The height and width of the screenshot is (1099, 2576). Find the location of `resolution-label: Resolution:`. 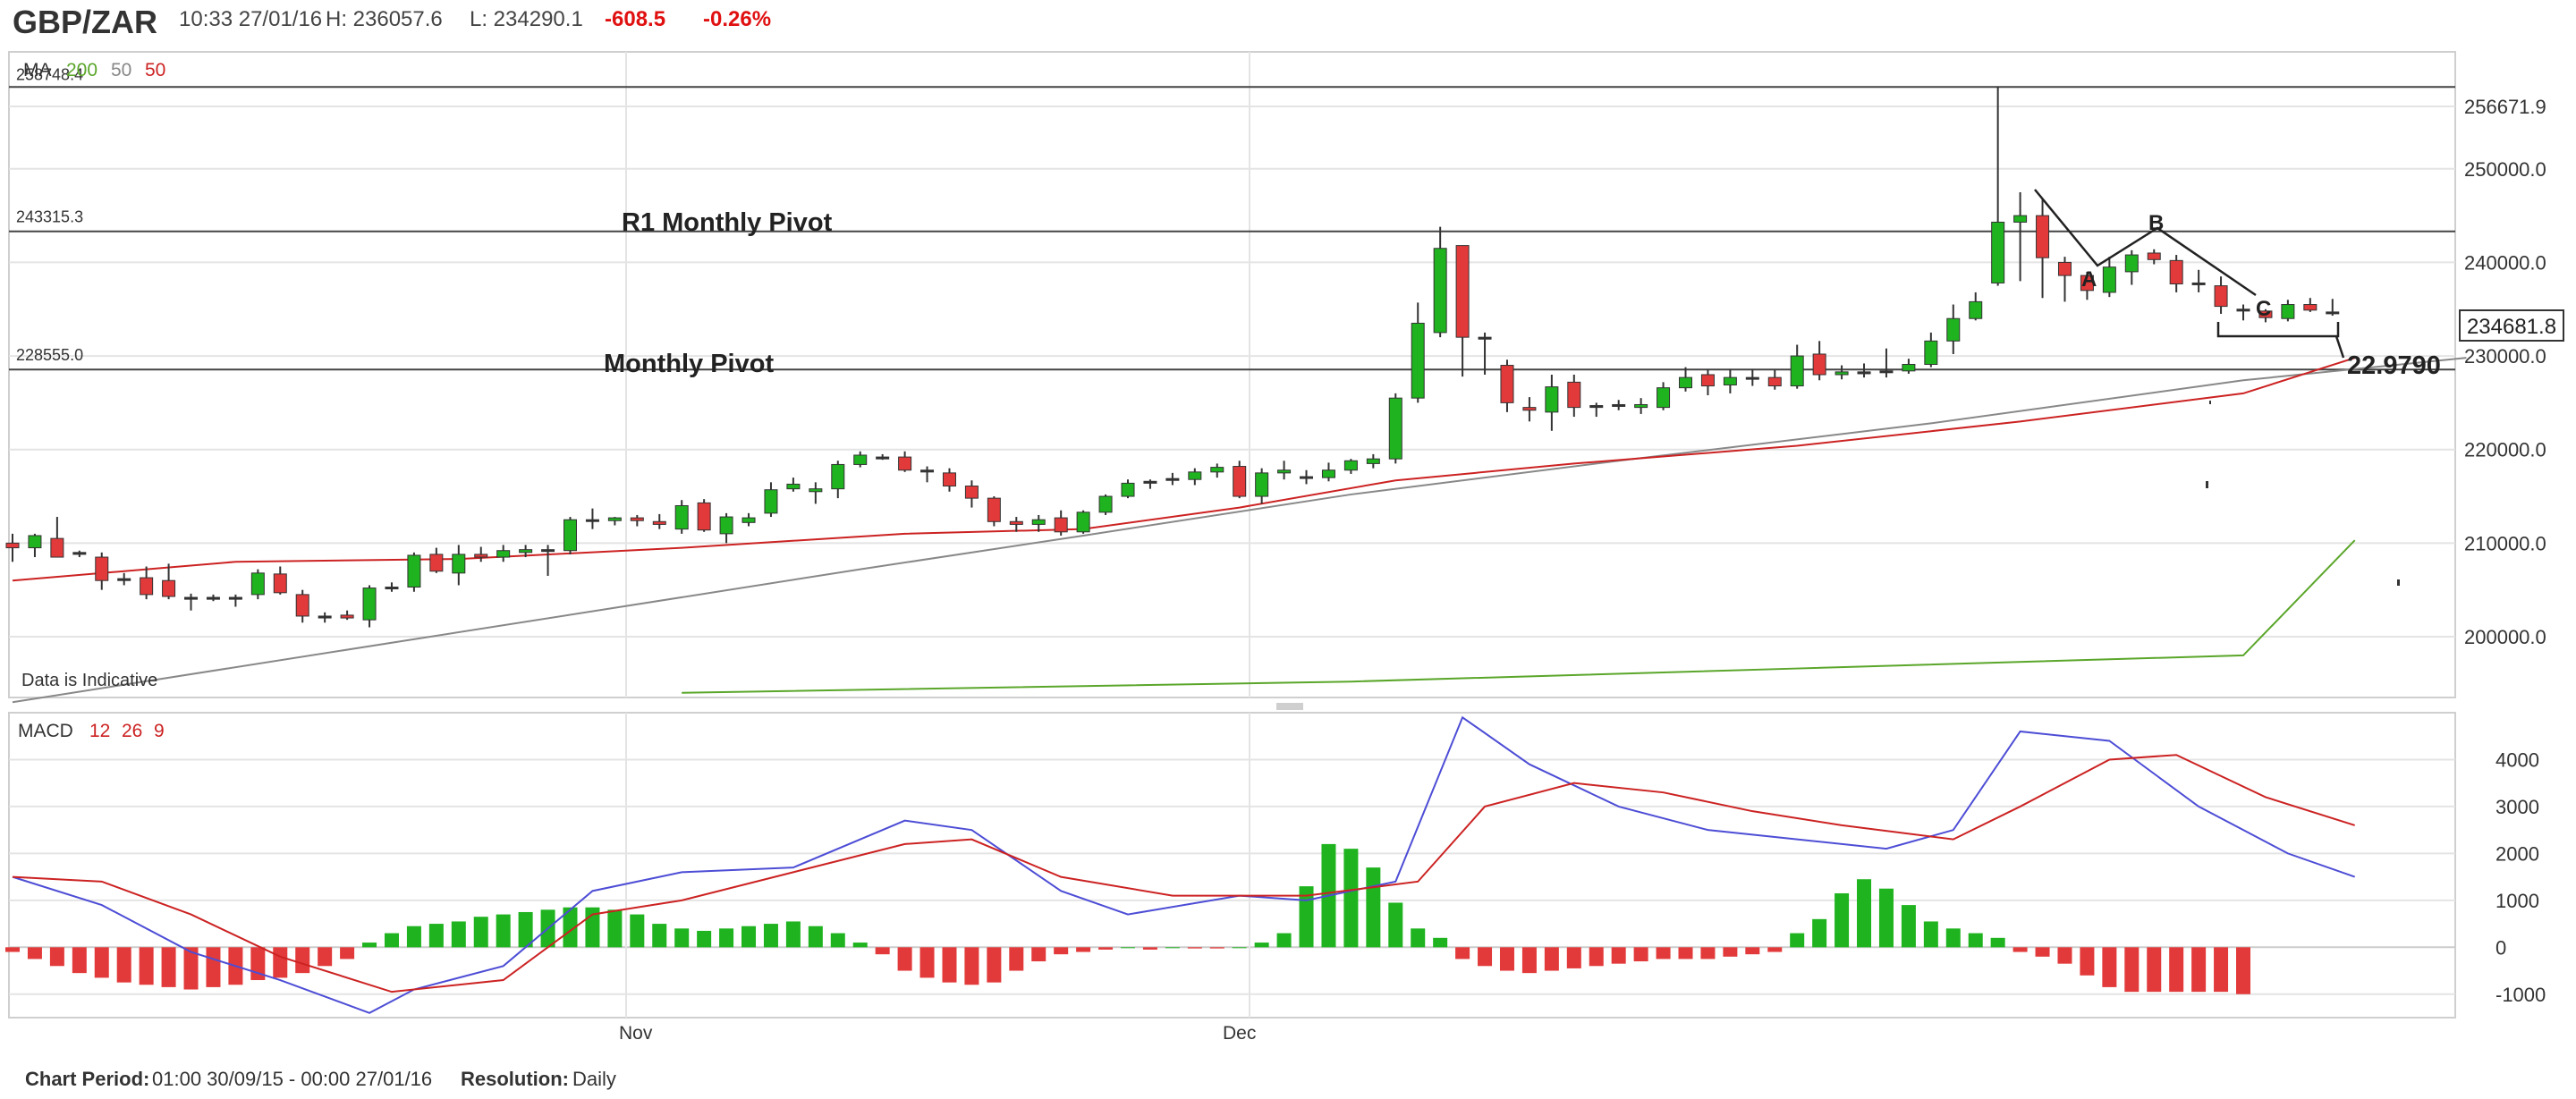

resolution-label: Resolution: is located at coordinates (515, 1079).